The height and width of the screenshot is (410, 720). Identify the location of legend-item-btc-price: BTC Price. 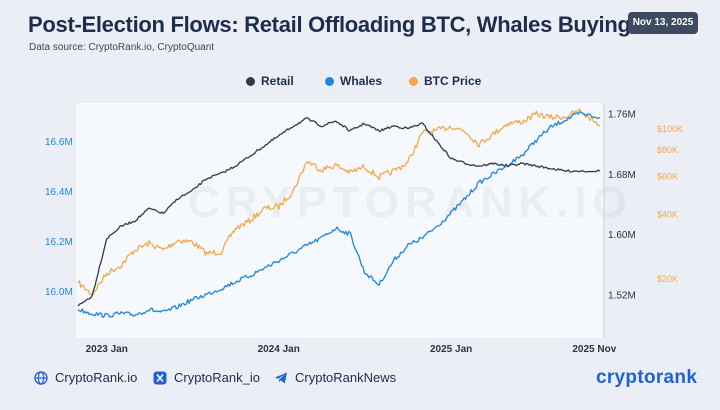
(445, 81).